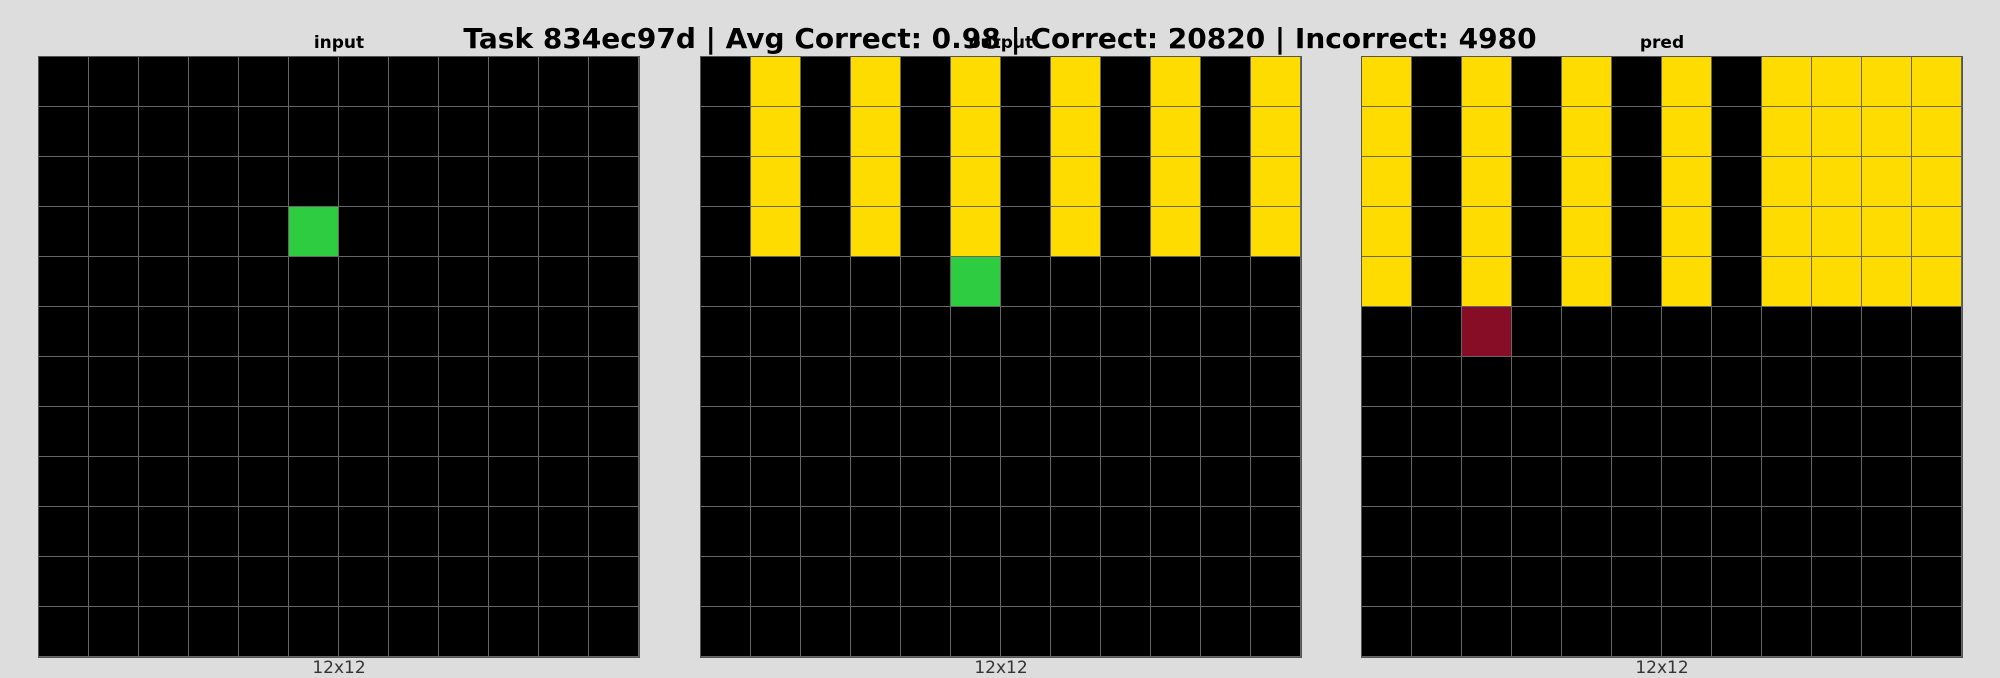 The width and height of the screenshot is (2000, 678). What do you see at coordinates (339, 43) in the screenshot?
I see `input-panel-title: input` at bounding box center [339, 43].